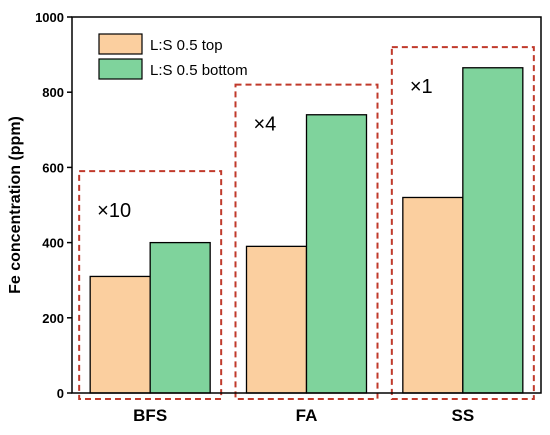 Image resolution: width=550 pixels, height=435 pixels. What do you see at coordinates (186, 45) in the screenshot?
I see `legend-label-top: L:S 0.5 top` at bounding box center [186, 45].